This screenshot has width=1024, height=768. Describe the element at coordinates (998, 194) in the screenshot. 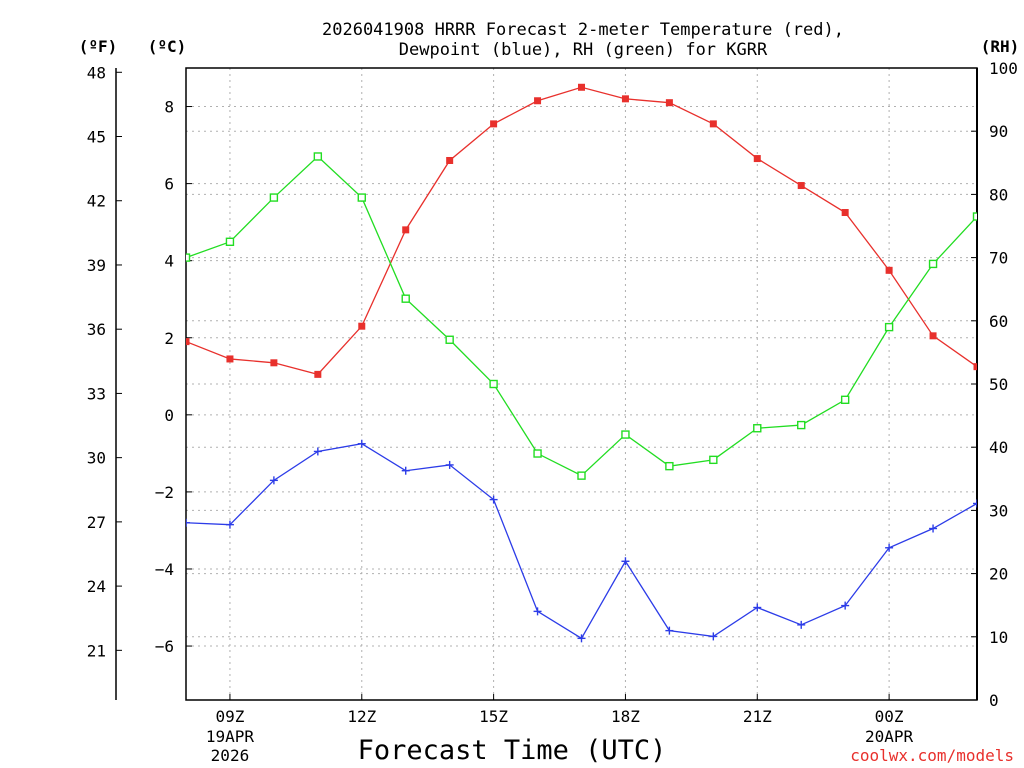

I see `rh-tick-label: 80` at that location.